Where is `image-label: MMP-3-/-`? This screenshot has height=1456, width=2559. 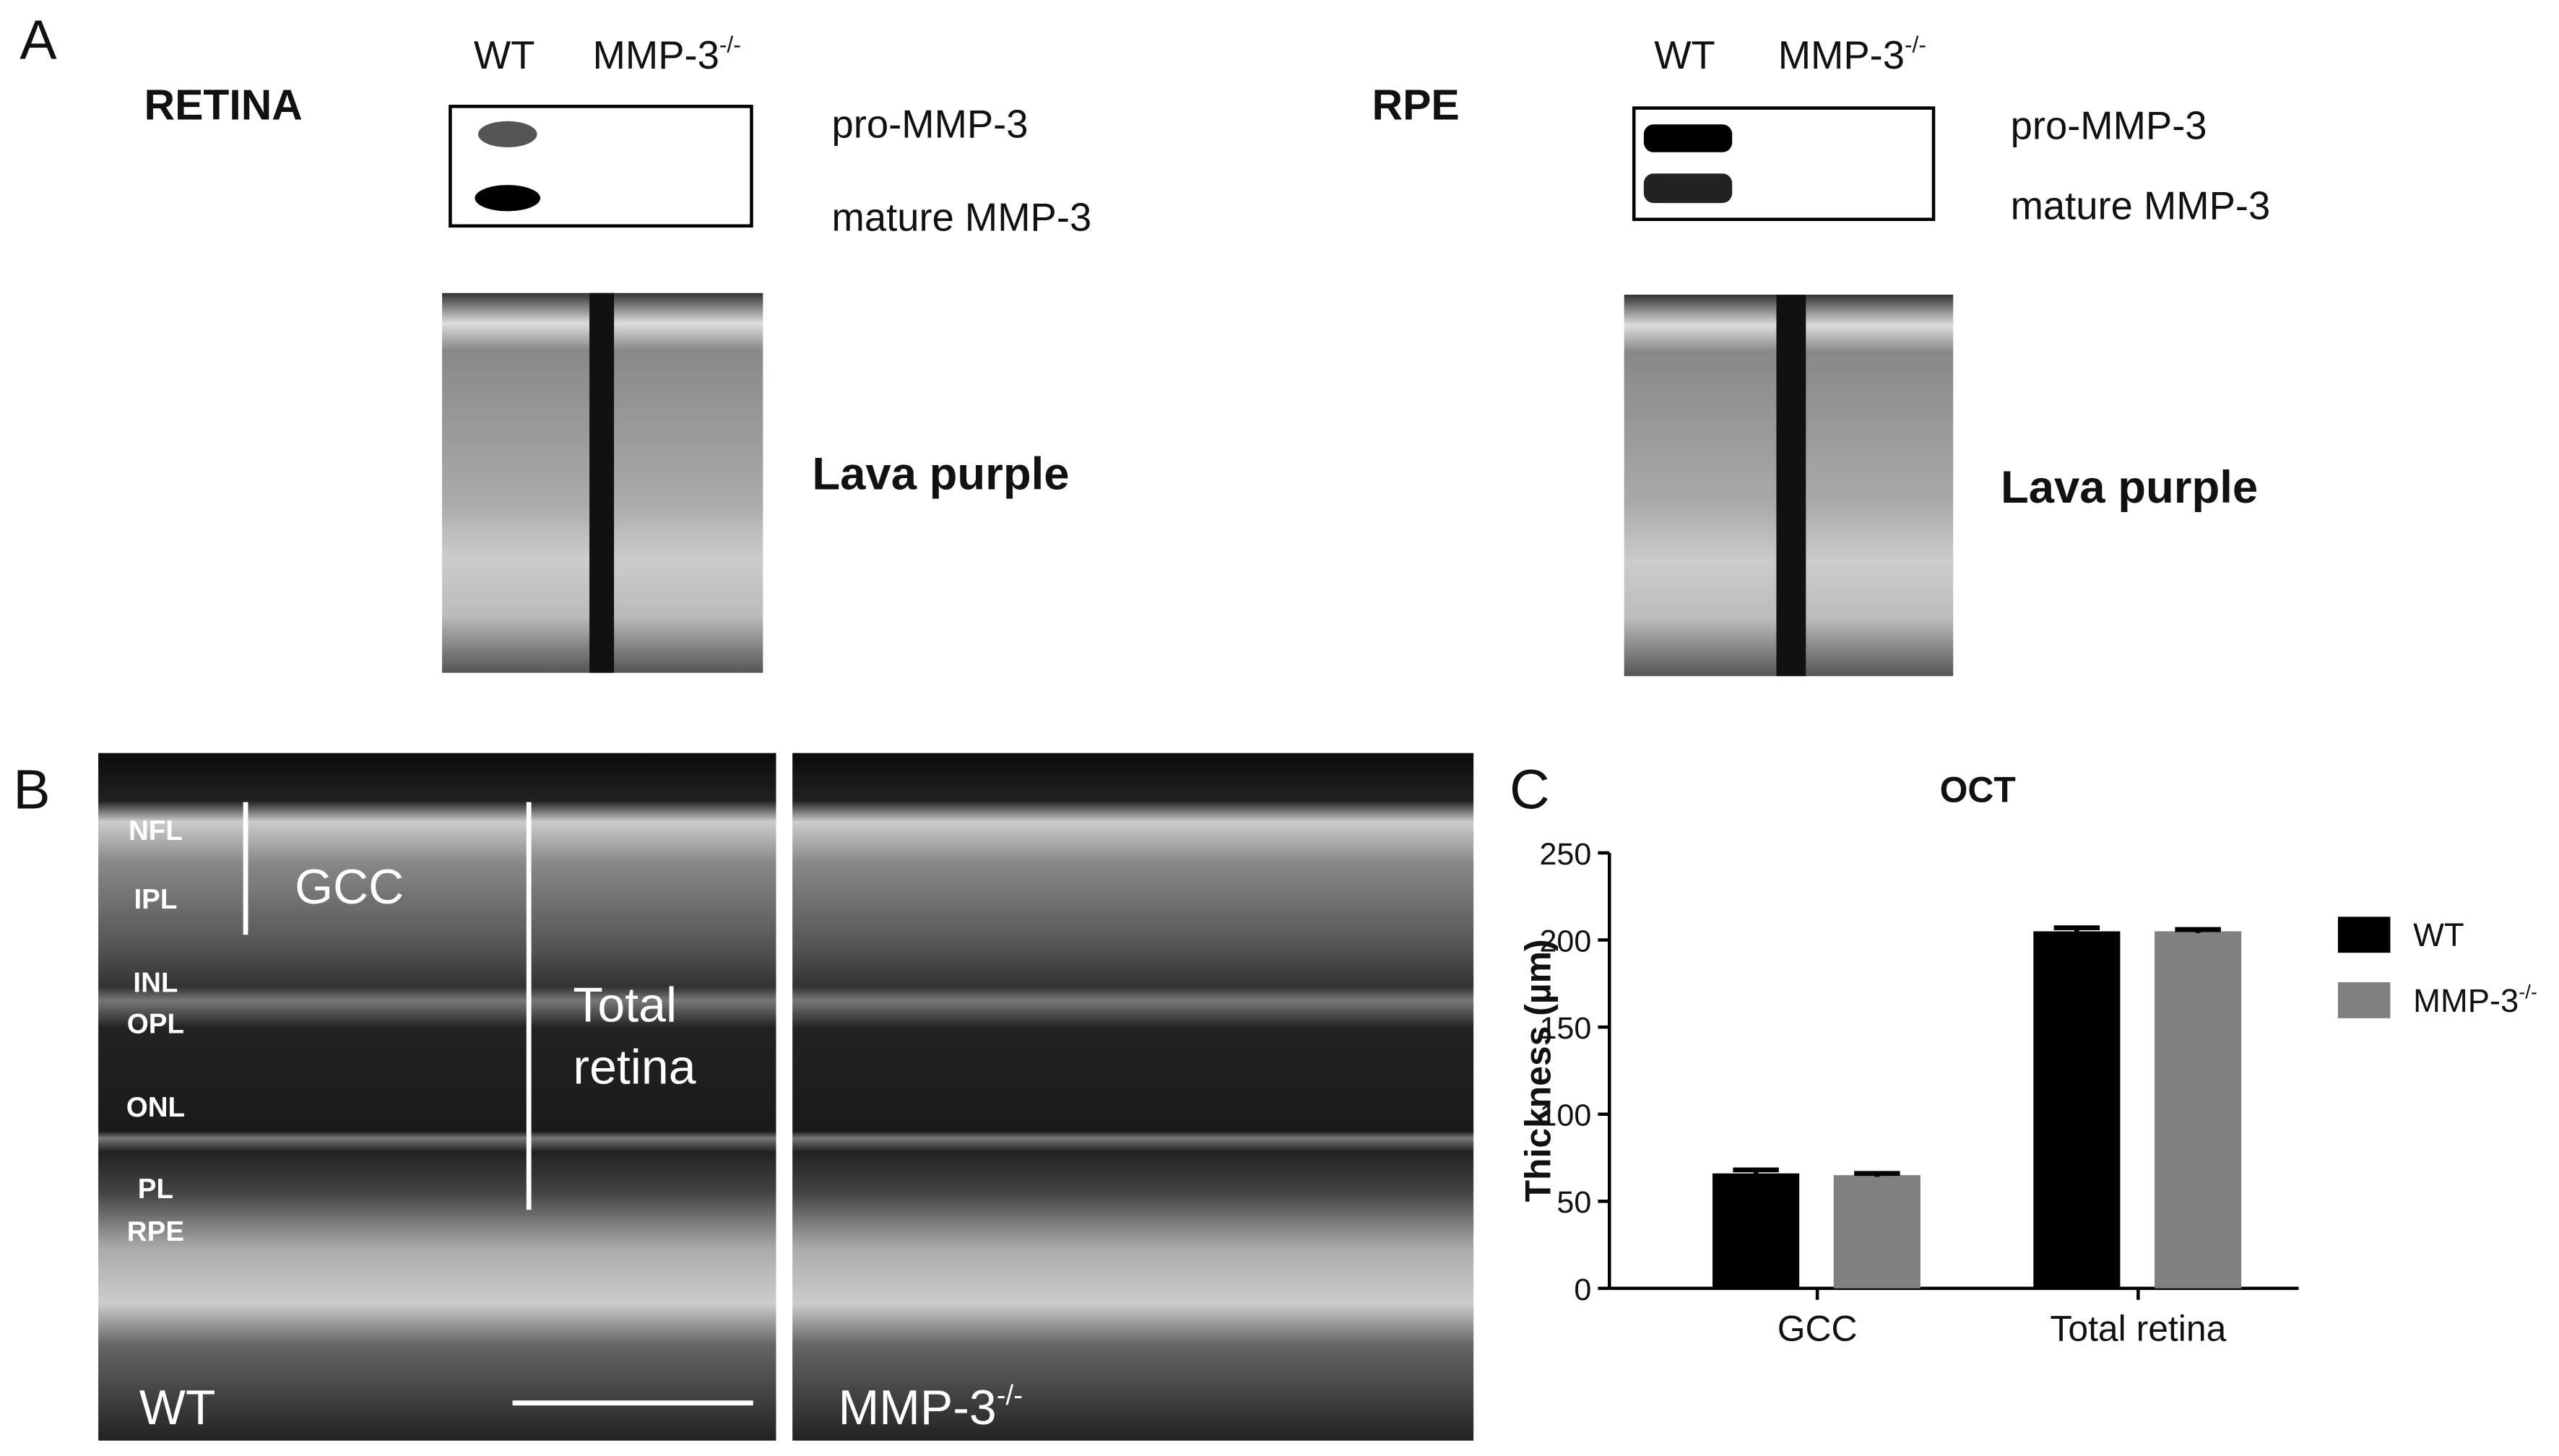
image-label: MMP-3-/- is located at coordinates (931, 1407).